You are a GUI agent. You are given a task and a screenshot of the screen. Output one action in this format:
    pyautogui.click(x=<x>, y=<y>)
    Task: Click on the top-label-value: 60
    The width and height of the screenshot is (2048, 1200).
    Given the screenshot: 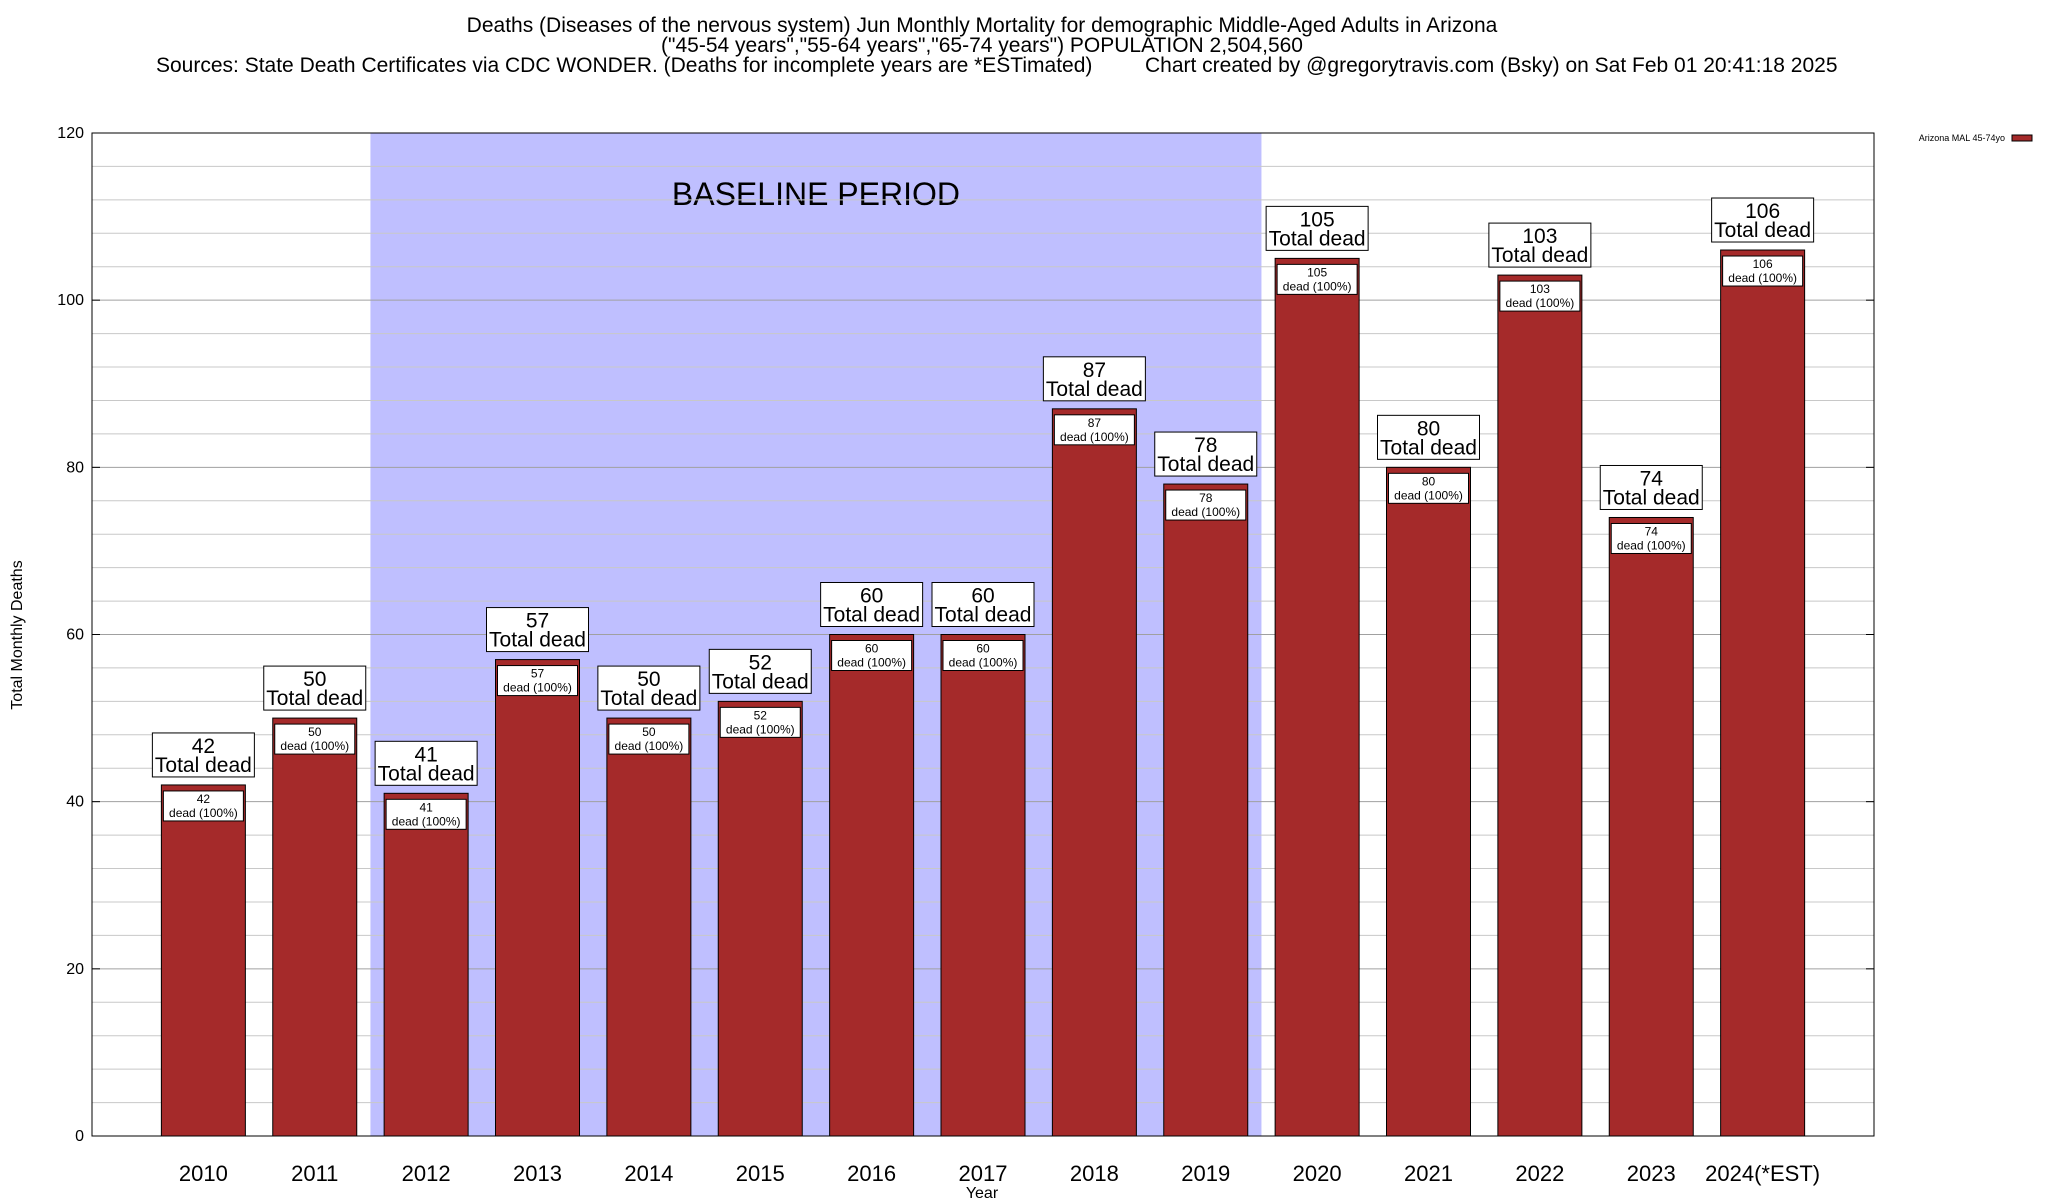 What is the action you would take?
    pyautogui.click(x=982, y=596)
    